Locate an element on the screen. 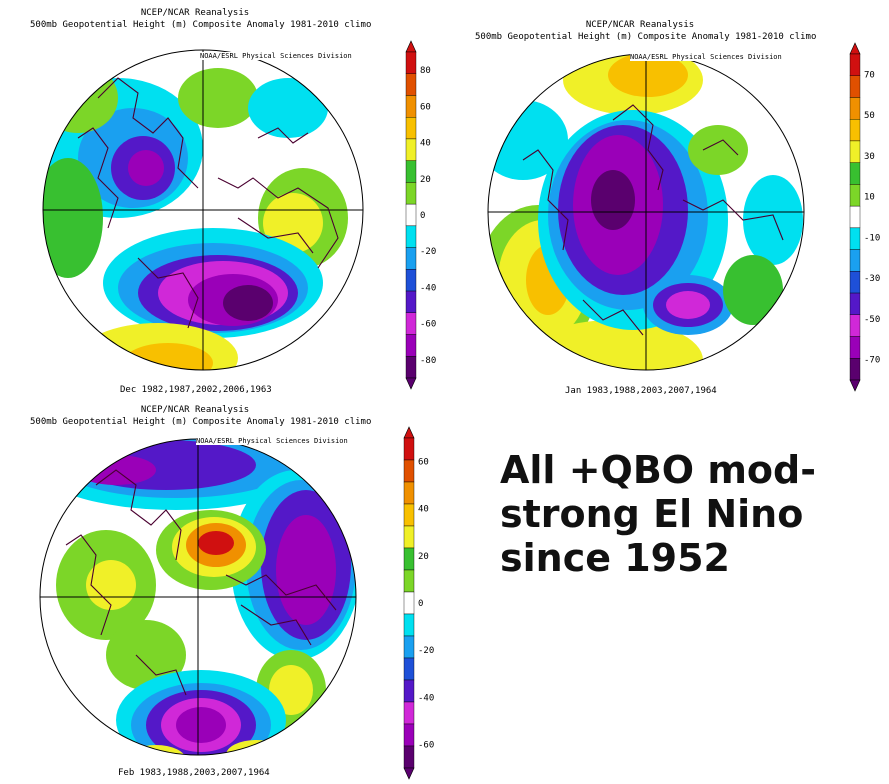 The width and height of the screenshot is (889, 784). dates-label: Dec 1982,1987,2002,2006,1963 is located at coordinates (196, 390).